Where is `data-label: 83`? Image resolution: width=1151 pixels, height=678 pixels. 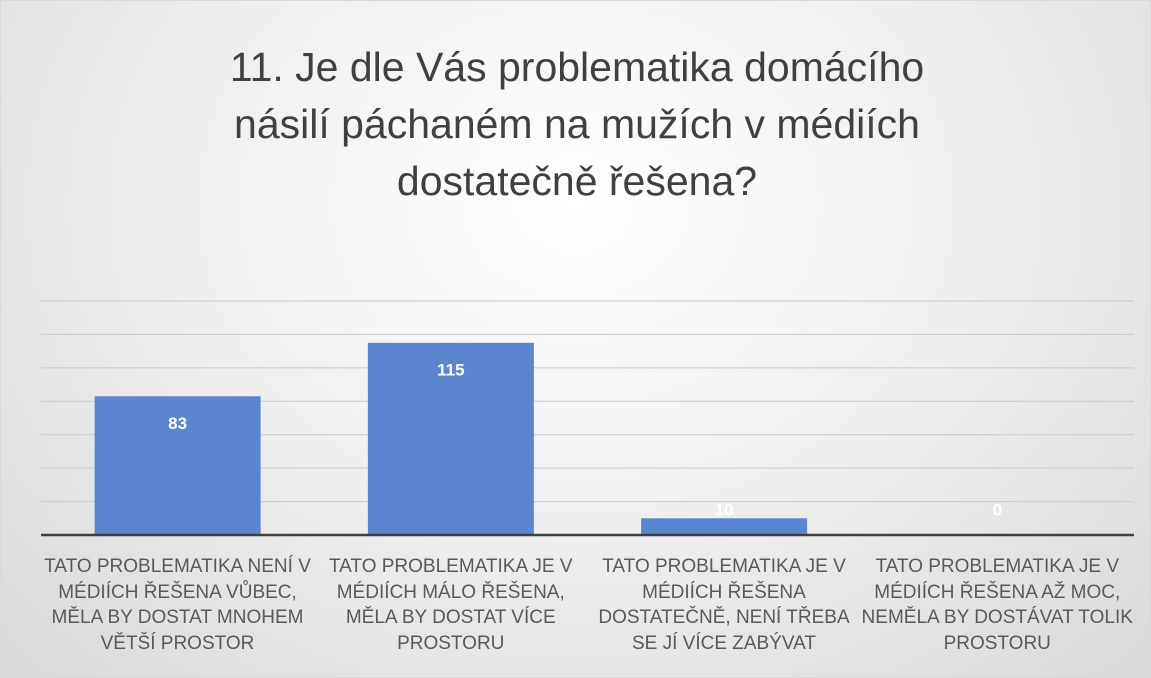
data-label: 83 is located at coordinates (177, 423).